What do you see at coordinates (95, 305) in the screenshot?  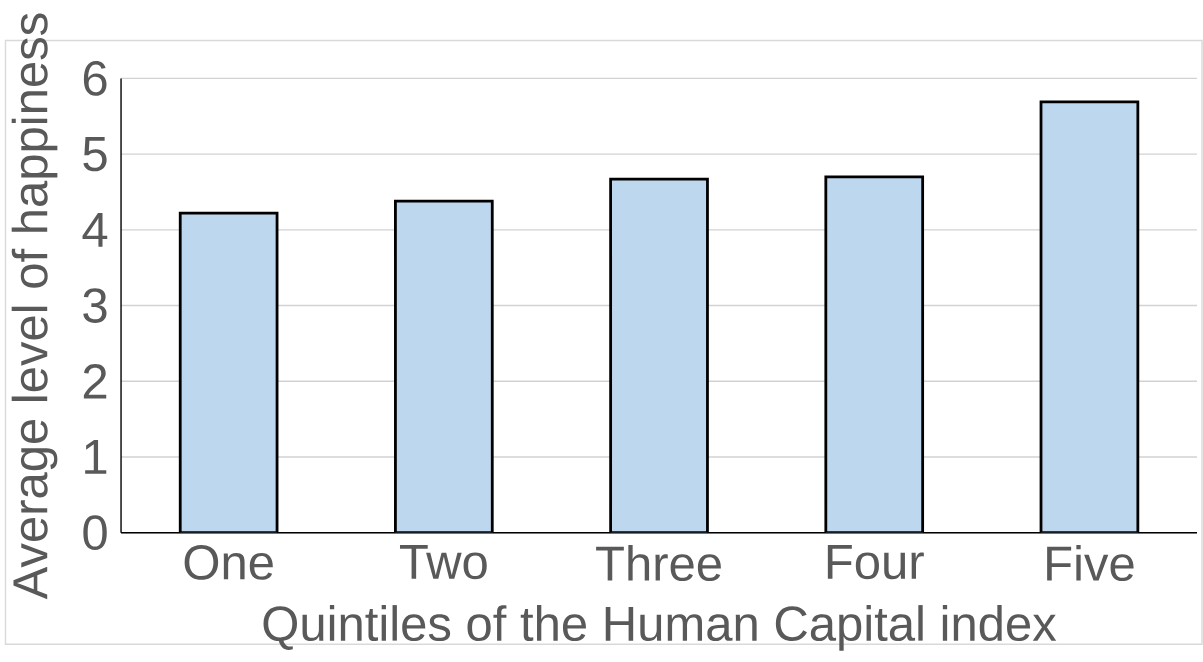 I see `y-tick-label: 3` at bounding box center [95, 305].